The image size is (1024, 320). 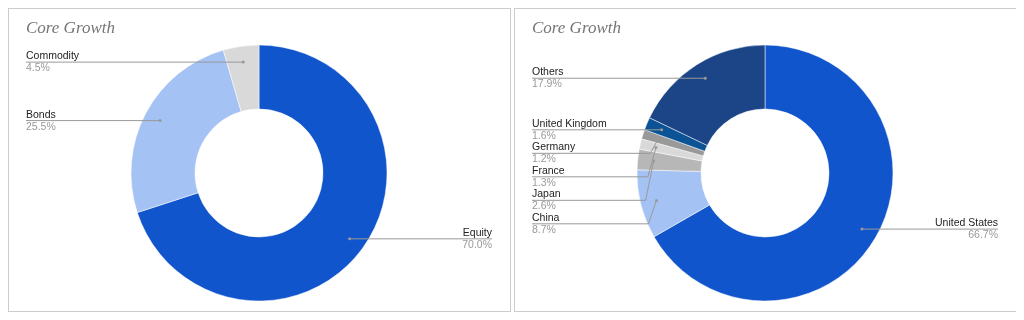 What do you see at coordinates (477, 243) in the screenshot?
I see `data-label: 70.0%` at bounding box center [477, 243].